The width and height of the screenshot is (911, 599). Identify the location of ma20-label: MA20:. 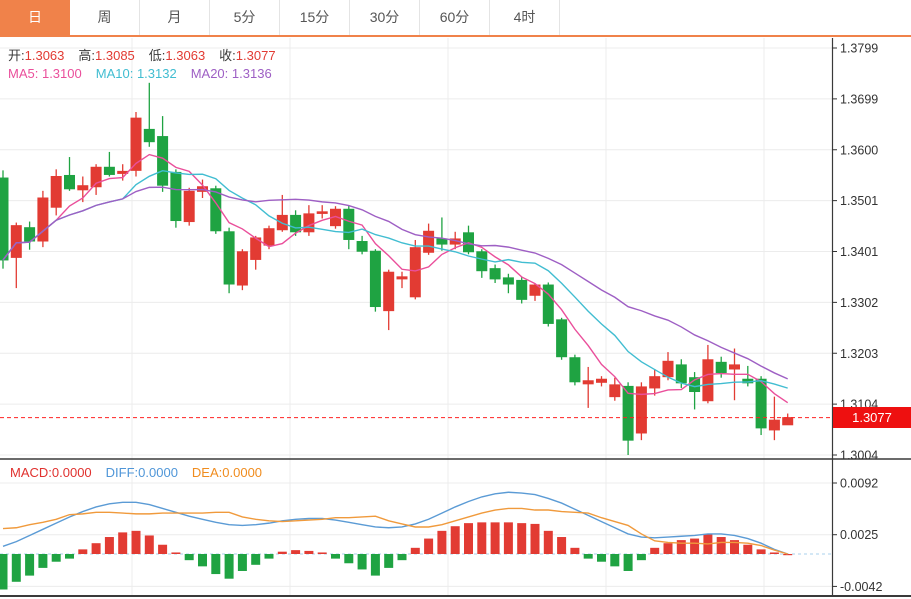
(209, 73).